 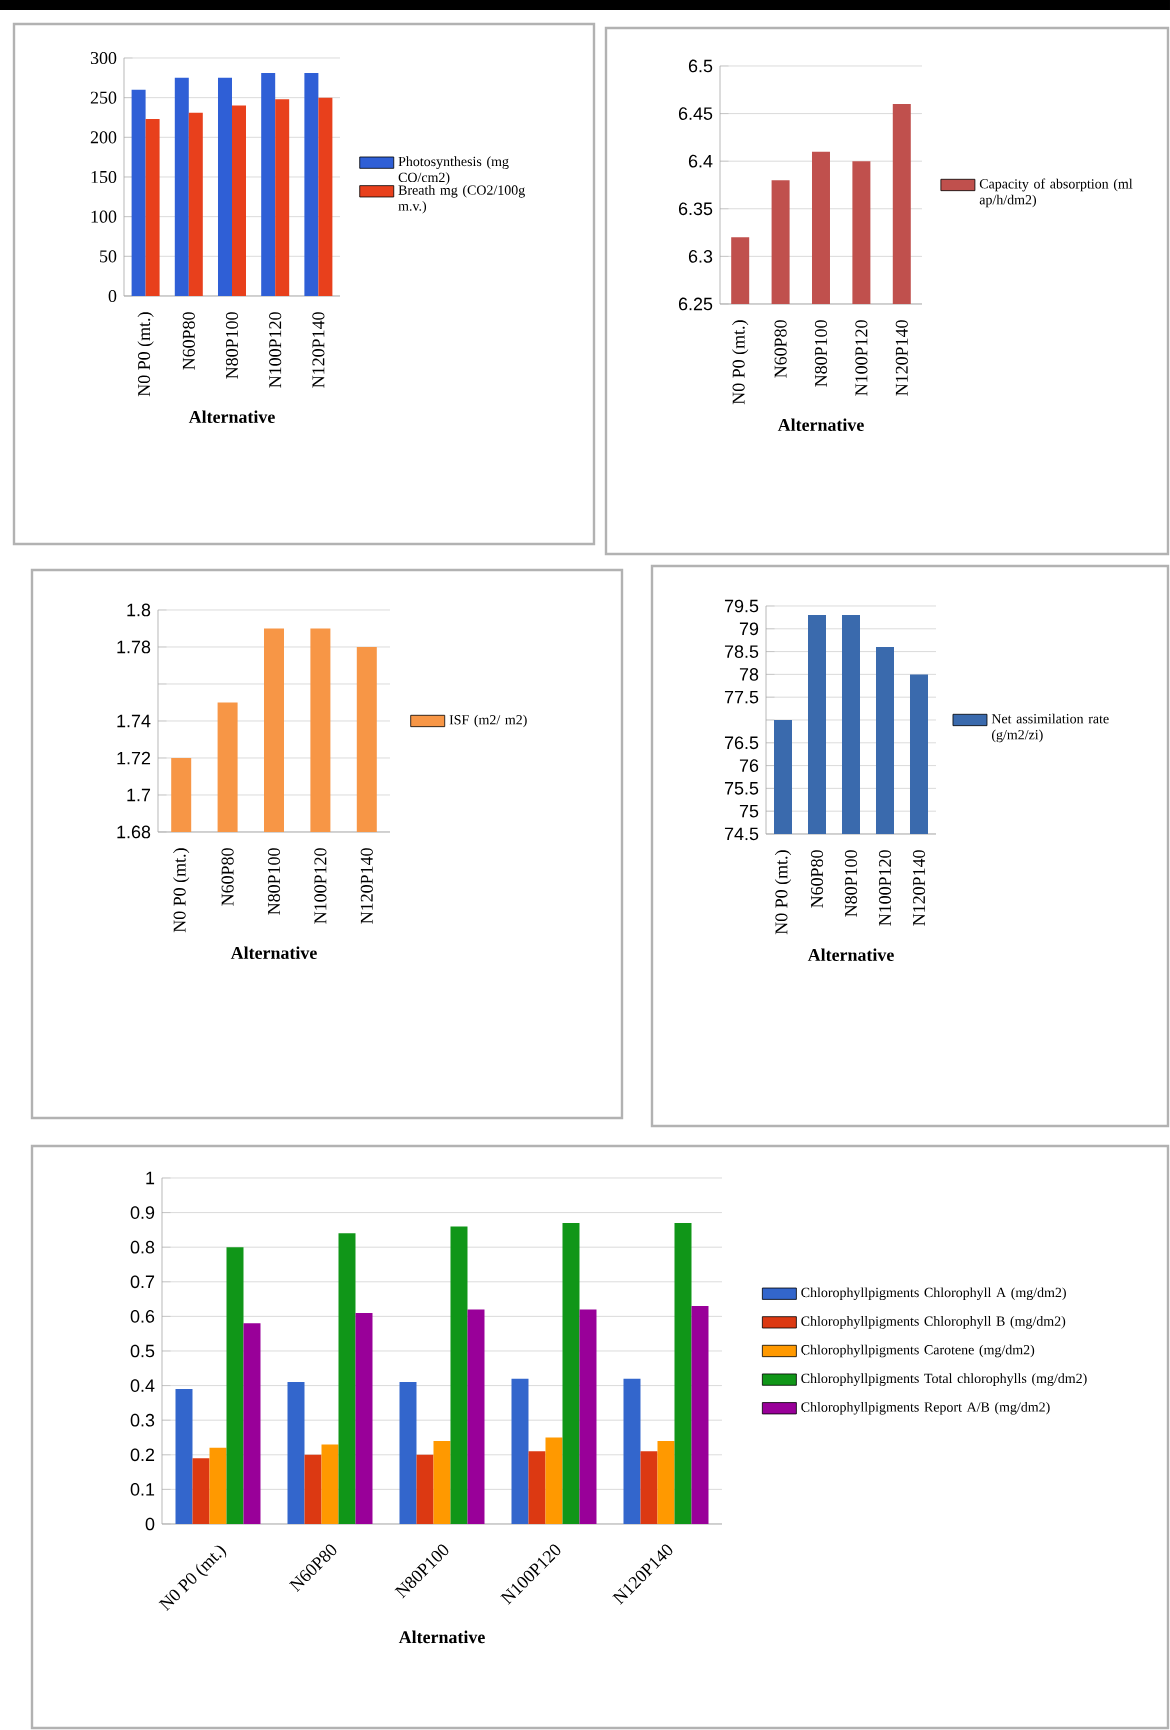 What do you see at coordinates (108, 256) in the screenshot?
I see `y-tick-label: 50` at bounding box center [108, 256].